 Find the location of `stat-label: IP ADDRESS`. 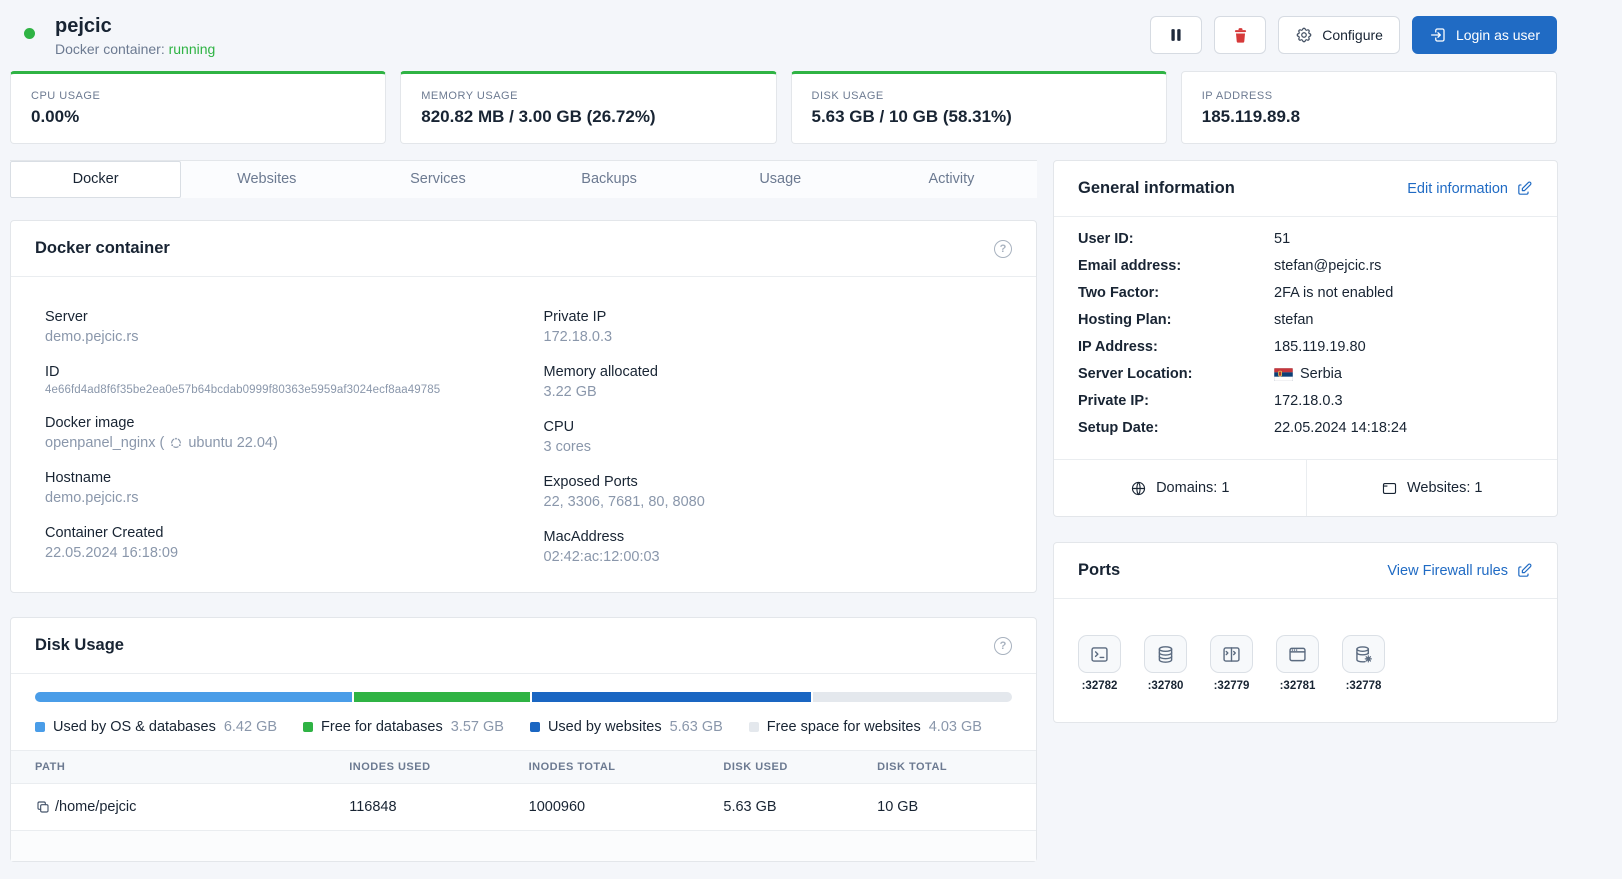

stat-label: IP ADDRESS is located at coordinates (1237, 96).